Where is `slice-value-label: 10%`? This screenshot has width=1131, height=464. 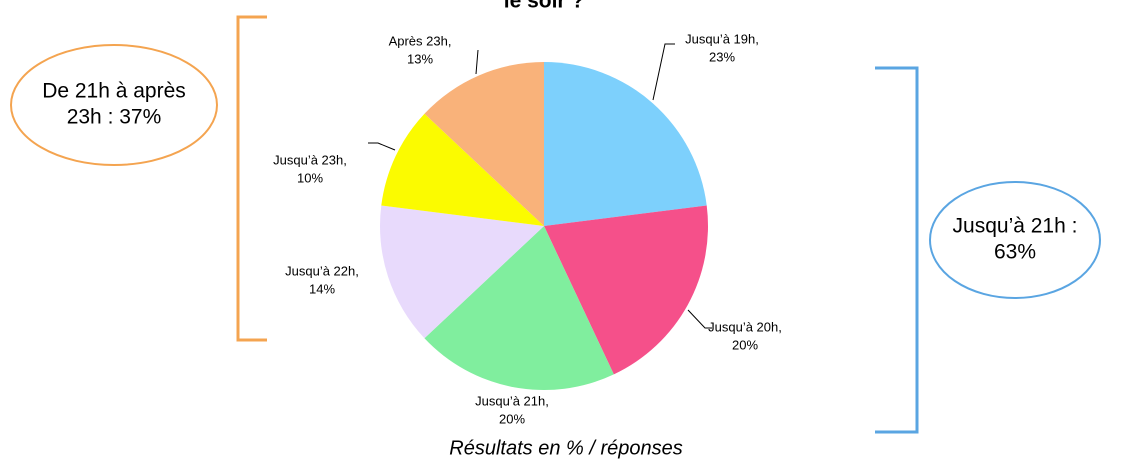
slice-value-label: 10% is located at coordinates (310, 177).